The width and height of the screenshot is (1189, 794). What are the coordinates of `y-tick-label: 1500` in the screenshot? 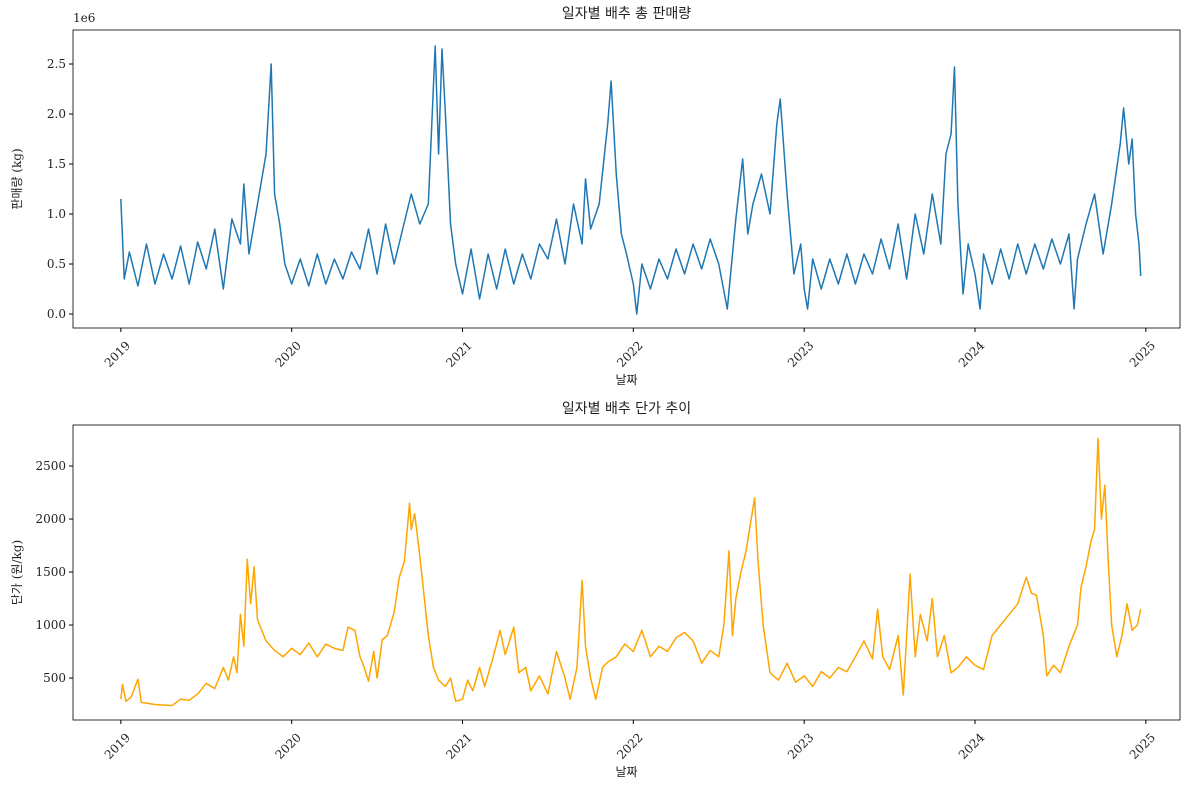 It's located at (50, 572).